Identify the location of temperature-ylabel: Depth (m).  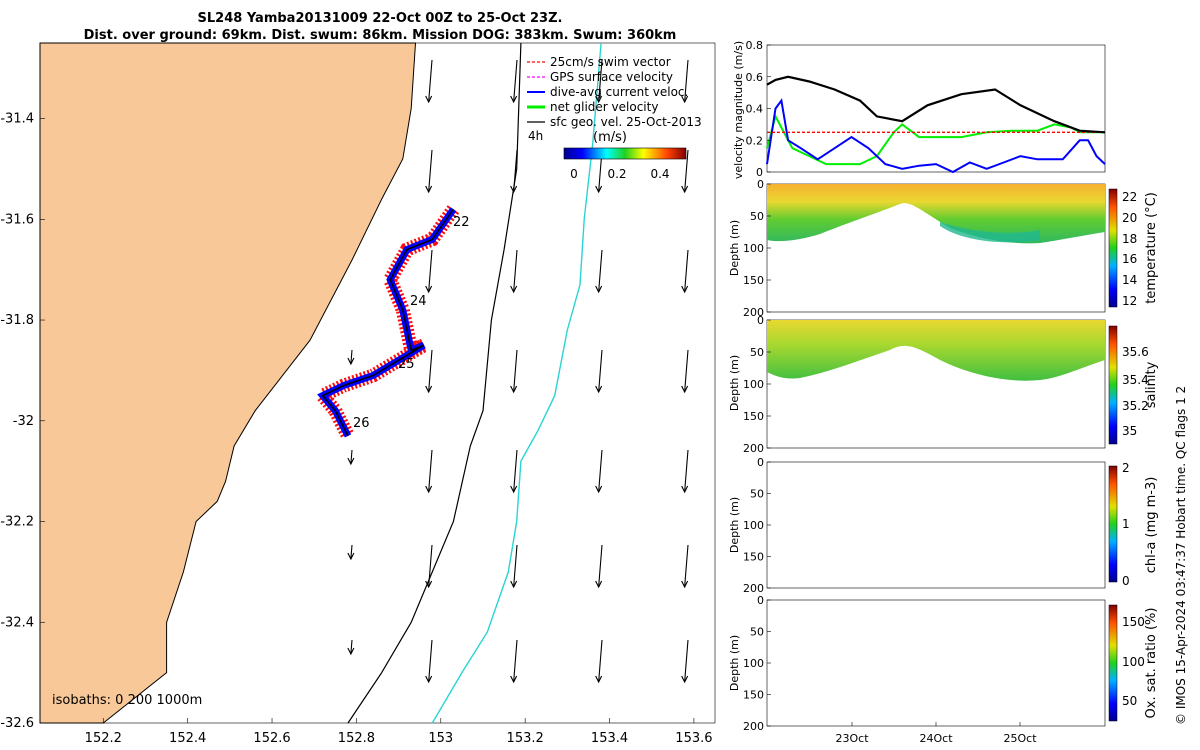
(734, 248).